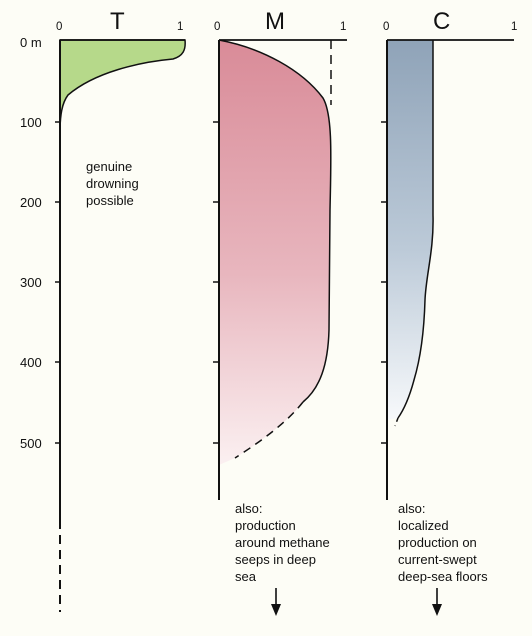 Image resolution: width=532 pixels, height=636 pixels. What do you see at coordinates (343, 27) in the screenshot?
I see `panel-m-scale-max: 1` at bounding box center [343, 27].